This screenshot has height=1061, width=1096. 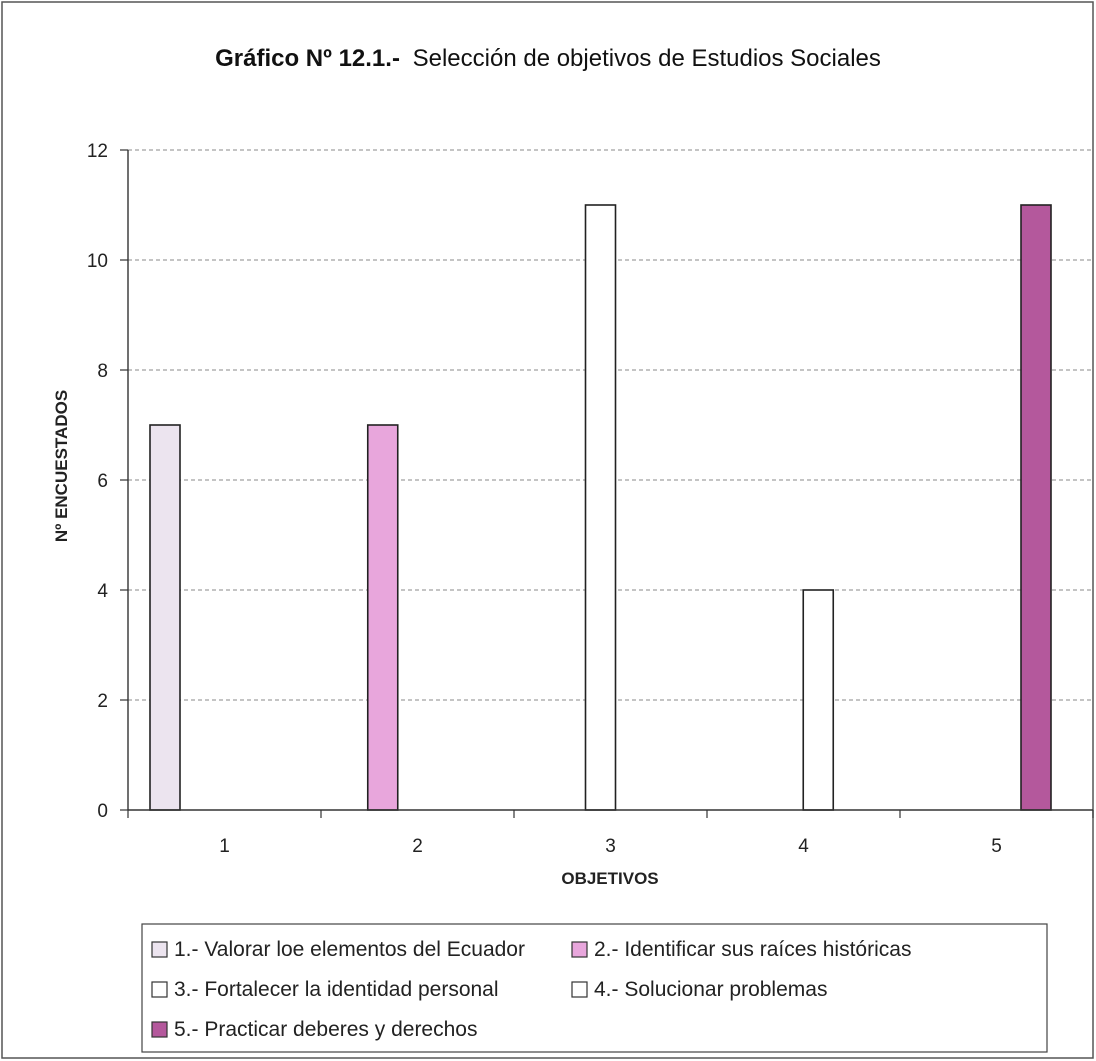 What do you see at coordinates (336, 989) in the screenshot?
I see `legend-label: 3.- Fortalecer la identidad personal` at bounding box center [336, 989].